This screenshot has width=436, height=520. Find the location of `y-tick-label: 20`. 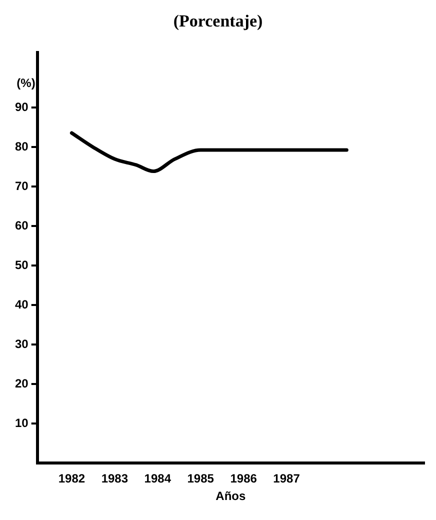

y-tick-label: 20 is located at coordinates (21, 383).